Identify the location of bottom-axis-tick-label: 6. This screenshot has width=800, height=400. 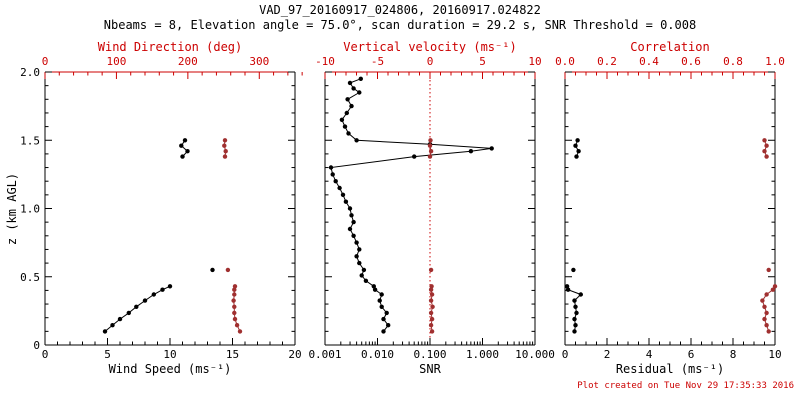
(691, 354).